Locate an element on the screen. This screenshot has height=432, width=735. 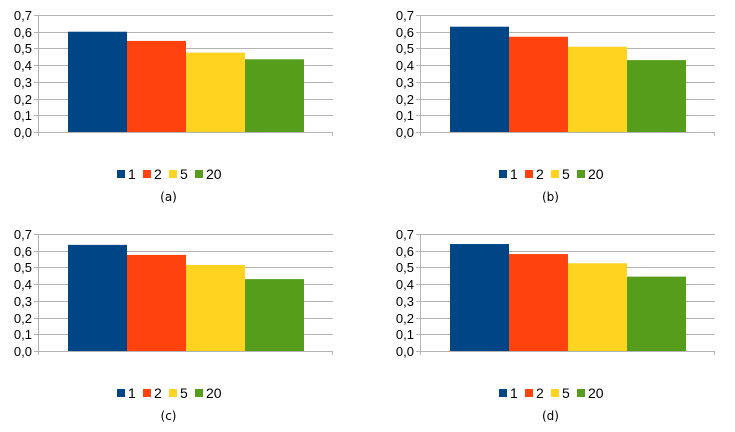
subfigure-caption: (d) is located at coordinates (550, 416).